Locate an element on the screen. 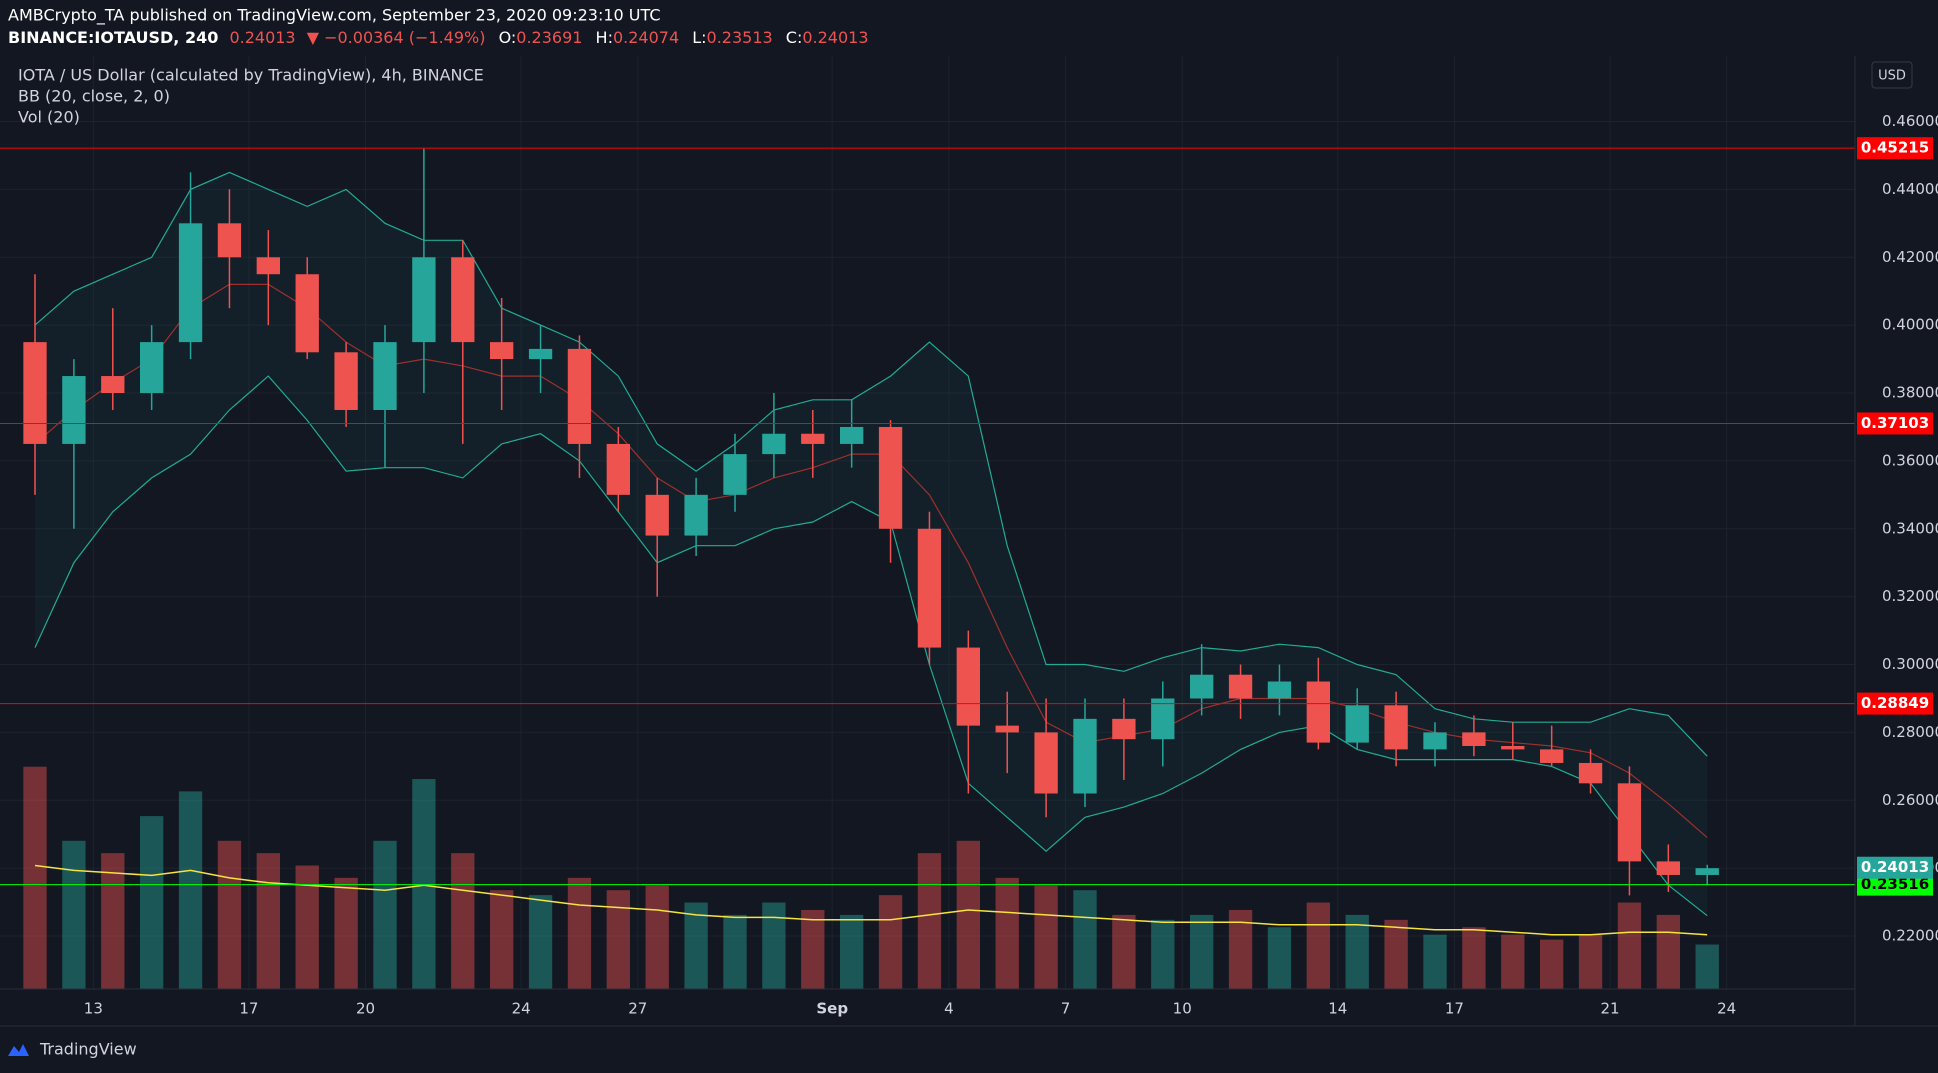 The height and width of the screenshot is (1073, 1938). ohlc-l-label: L: is located at coordinates (699, 37).